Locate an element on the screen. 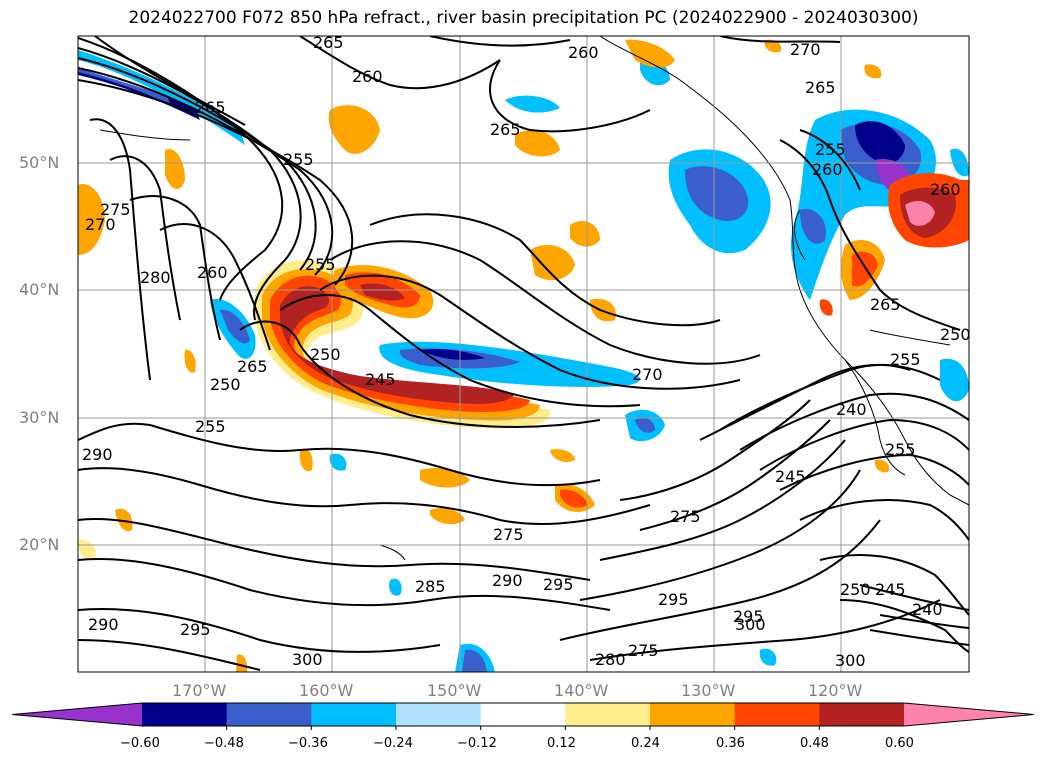  colorbar-tick-label: −0.60 is located at coordinates (140, 743).